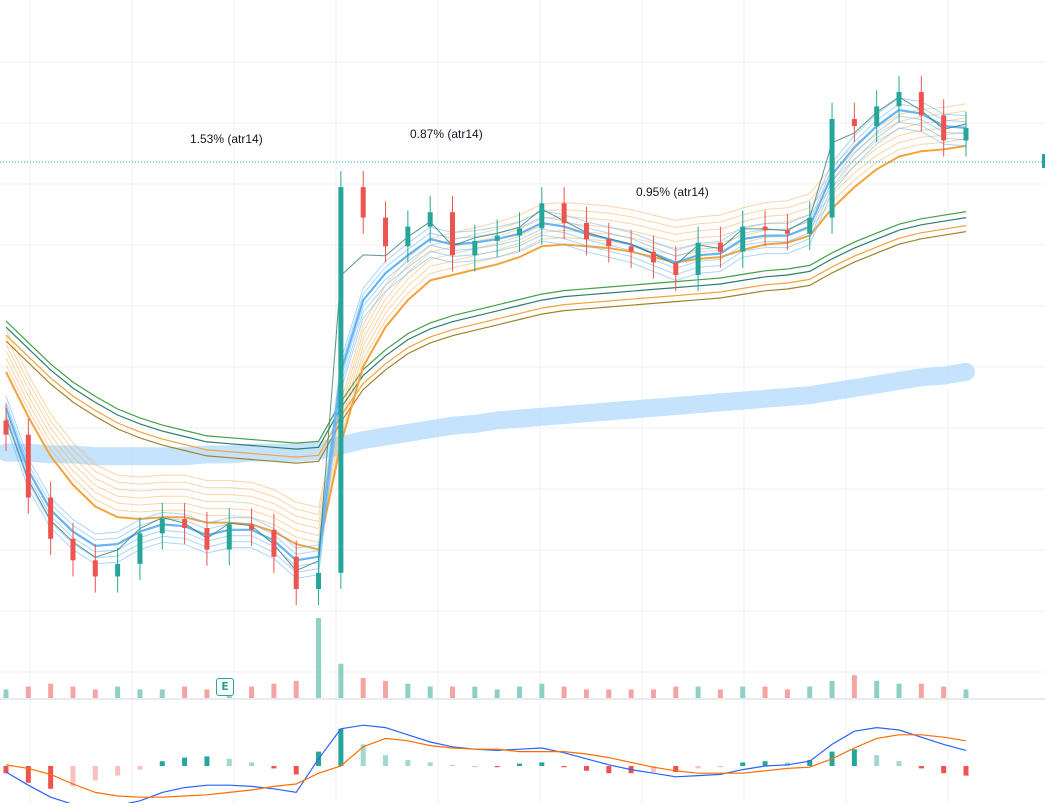 The image size is (1045, 808). I want to click on baseline-band, so click(487, 414).